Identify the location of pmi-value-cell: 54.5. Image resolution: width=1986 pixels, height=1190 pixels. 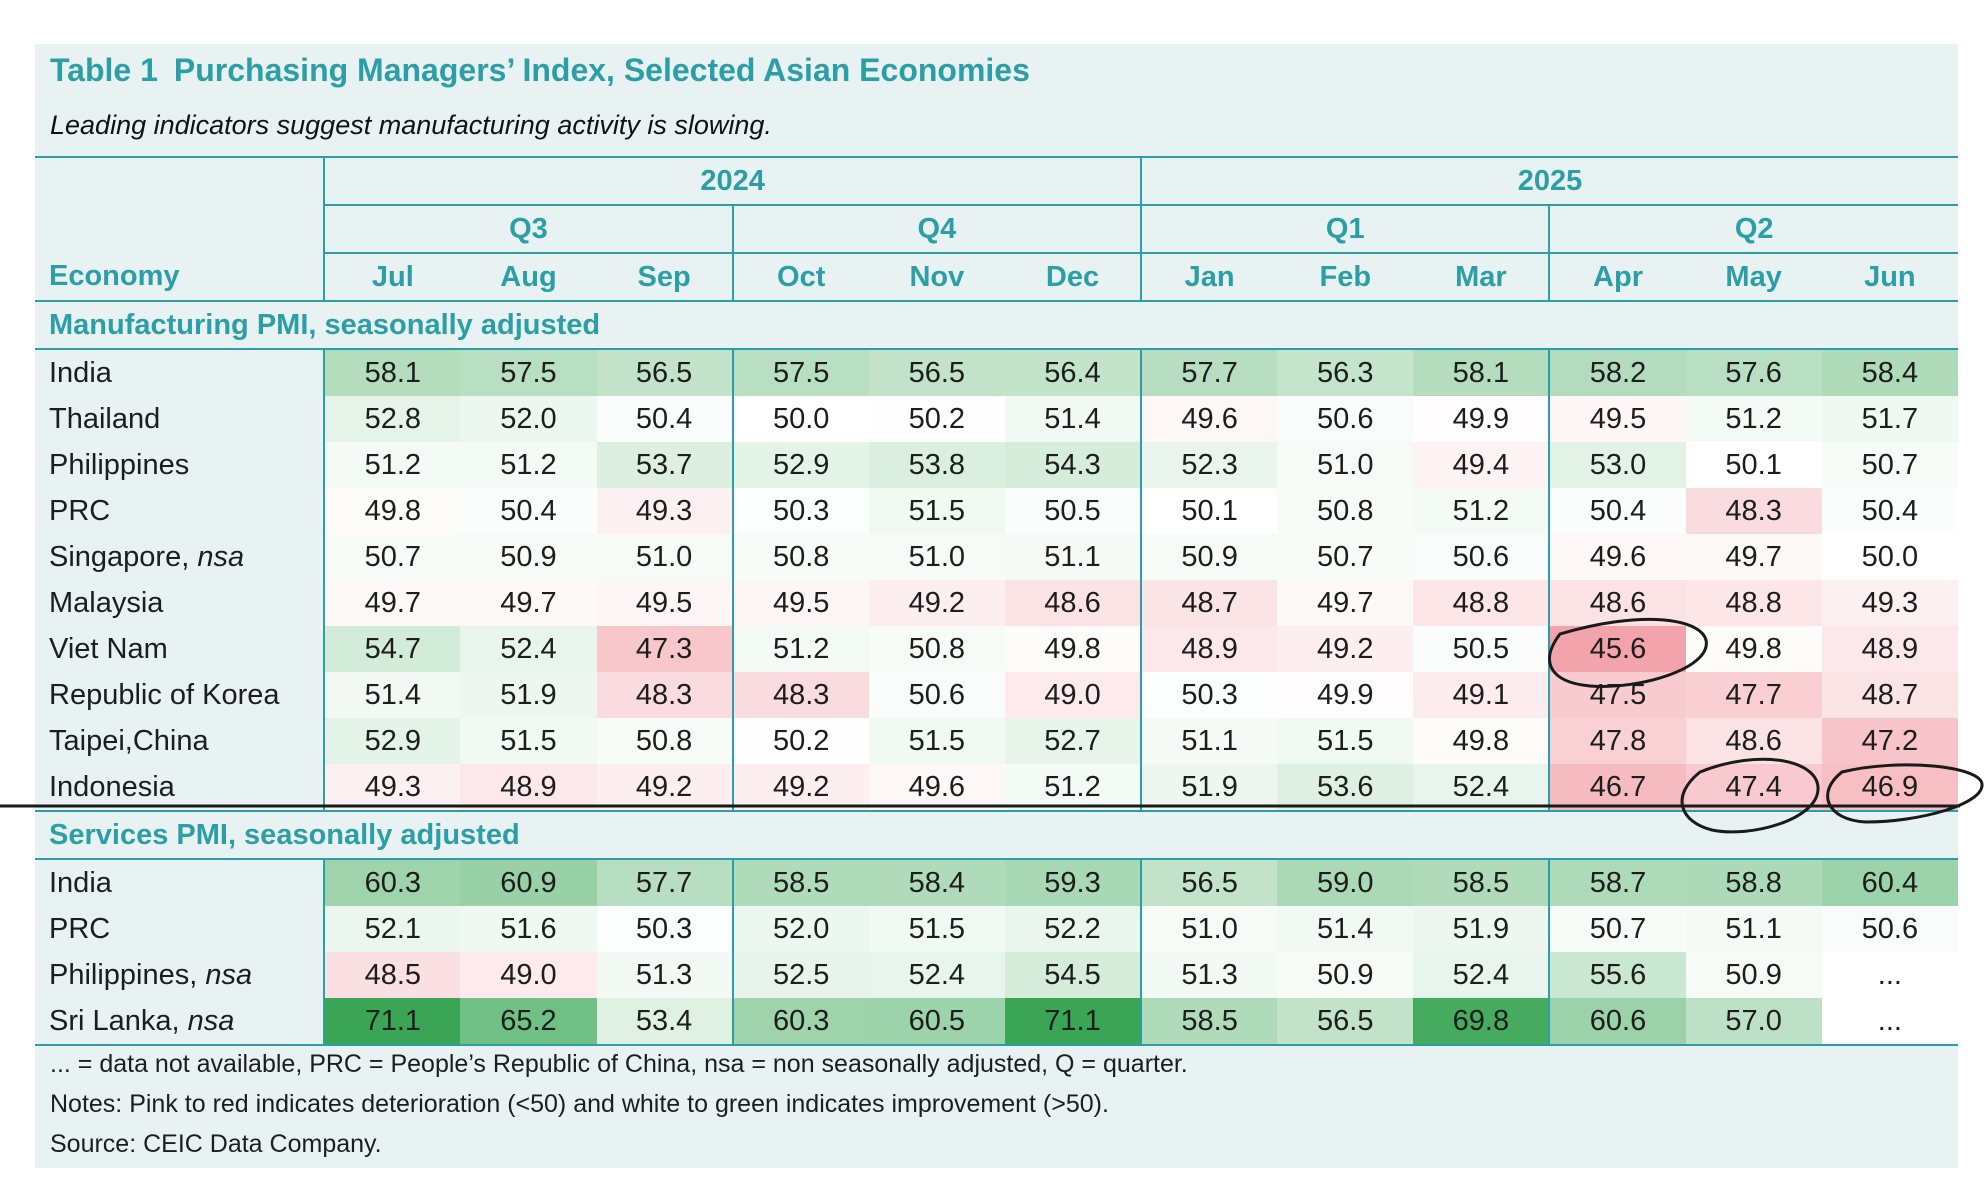
(1073, 975).